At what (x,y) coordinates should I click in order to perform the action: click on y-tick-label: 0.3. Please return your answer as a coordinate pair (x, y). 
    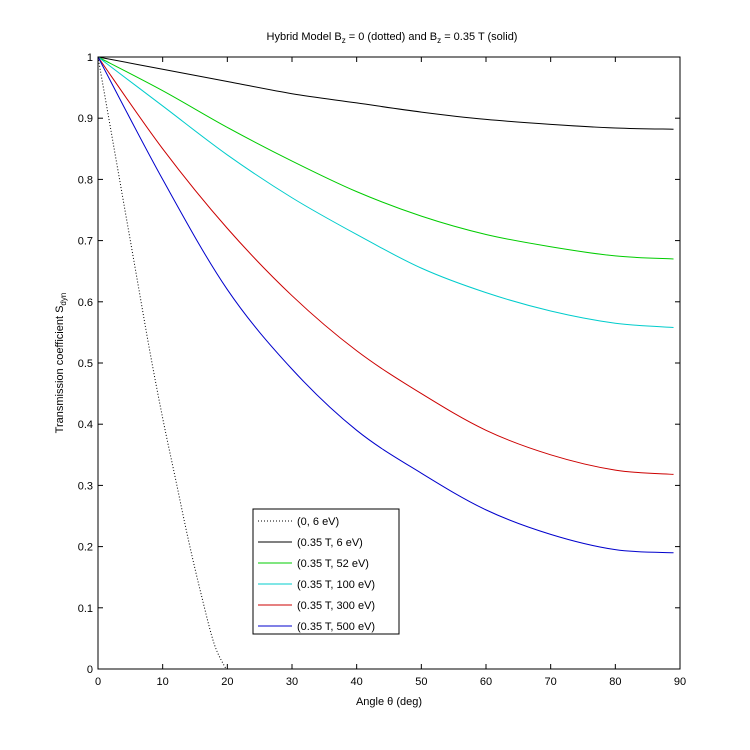
    Looking at the image, I should click on (85, 486).